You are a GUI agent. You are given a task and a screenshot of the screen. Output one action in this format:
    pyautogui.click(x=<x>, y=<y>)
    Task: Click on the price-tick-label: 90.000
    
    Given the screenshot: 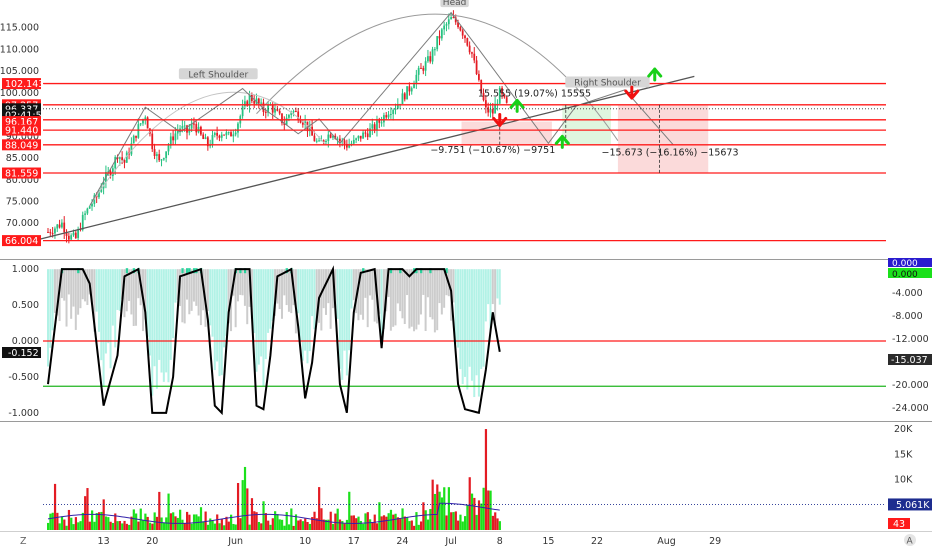 What is the action you would take?
    pyautogui.click(x=22, y=136)
    